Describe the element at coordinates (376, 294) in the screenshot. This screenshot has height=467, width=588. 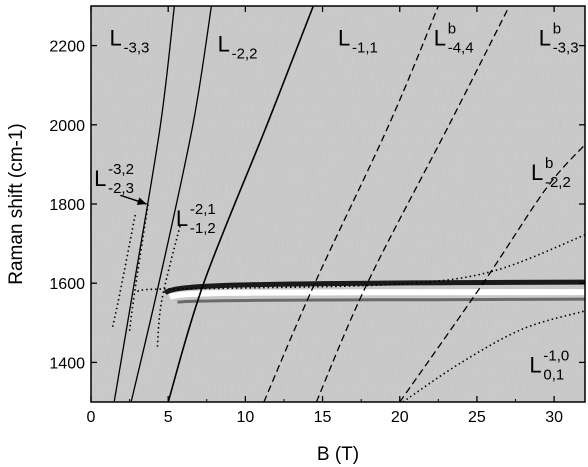
I see `g-band-bright` at that location.